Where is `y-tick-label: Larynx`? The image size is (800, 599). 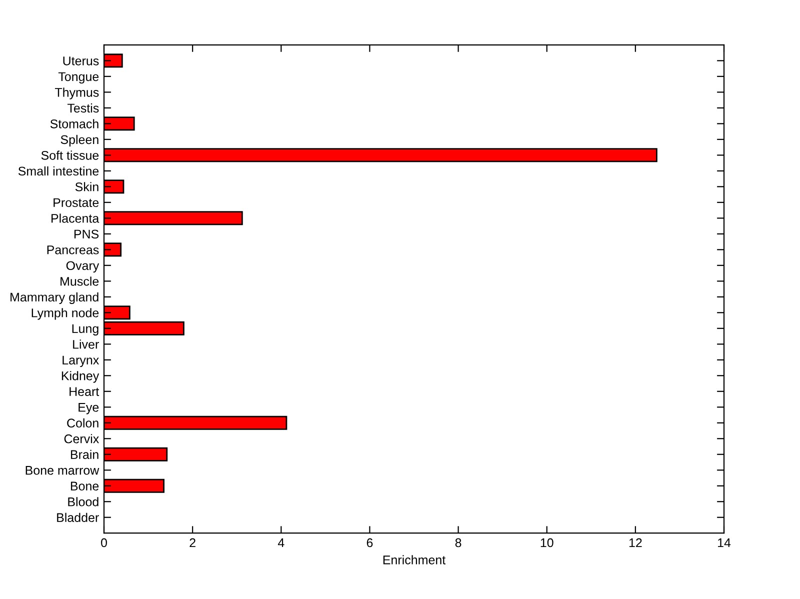
y-tick-label: Larynx is located at coordinates (81, 362).